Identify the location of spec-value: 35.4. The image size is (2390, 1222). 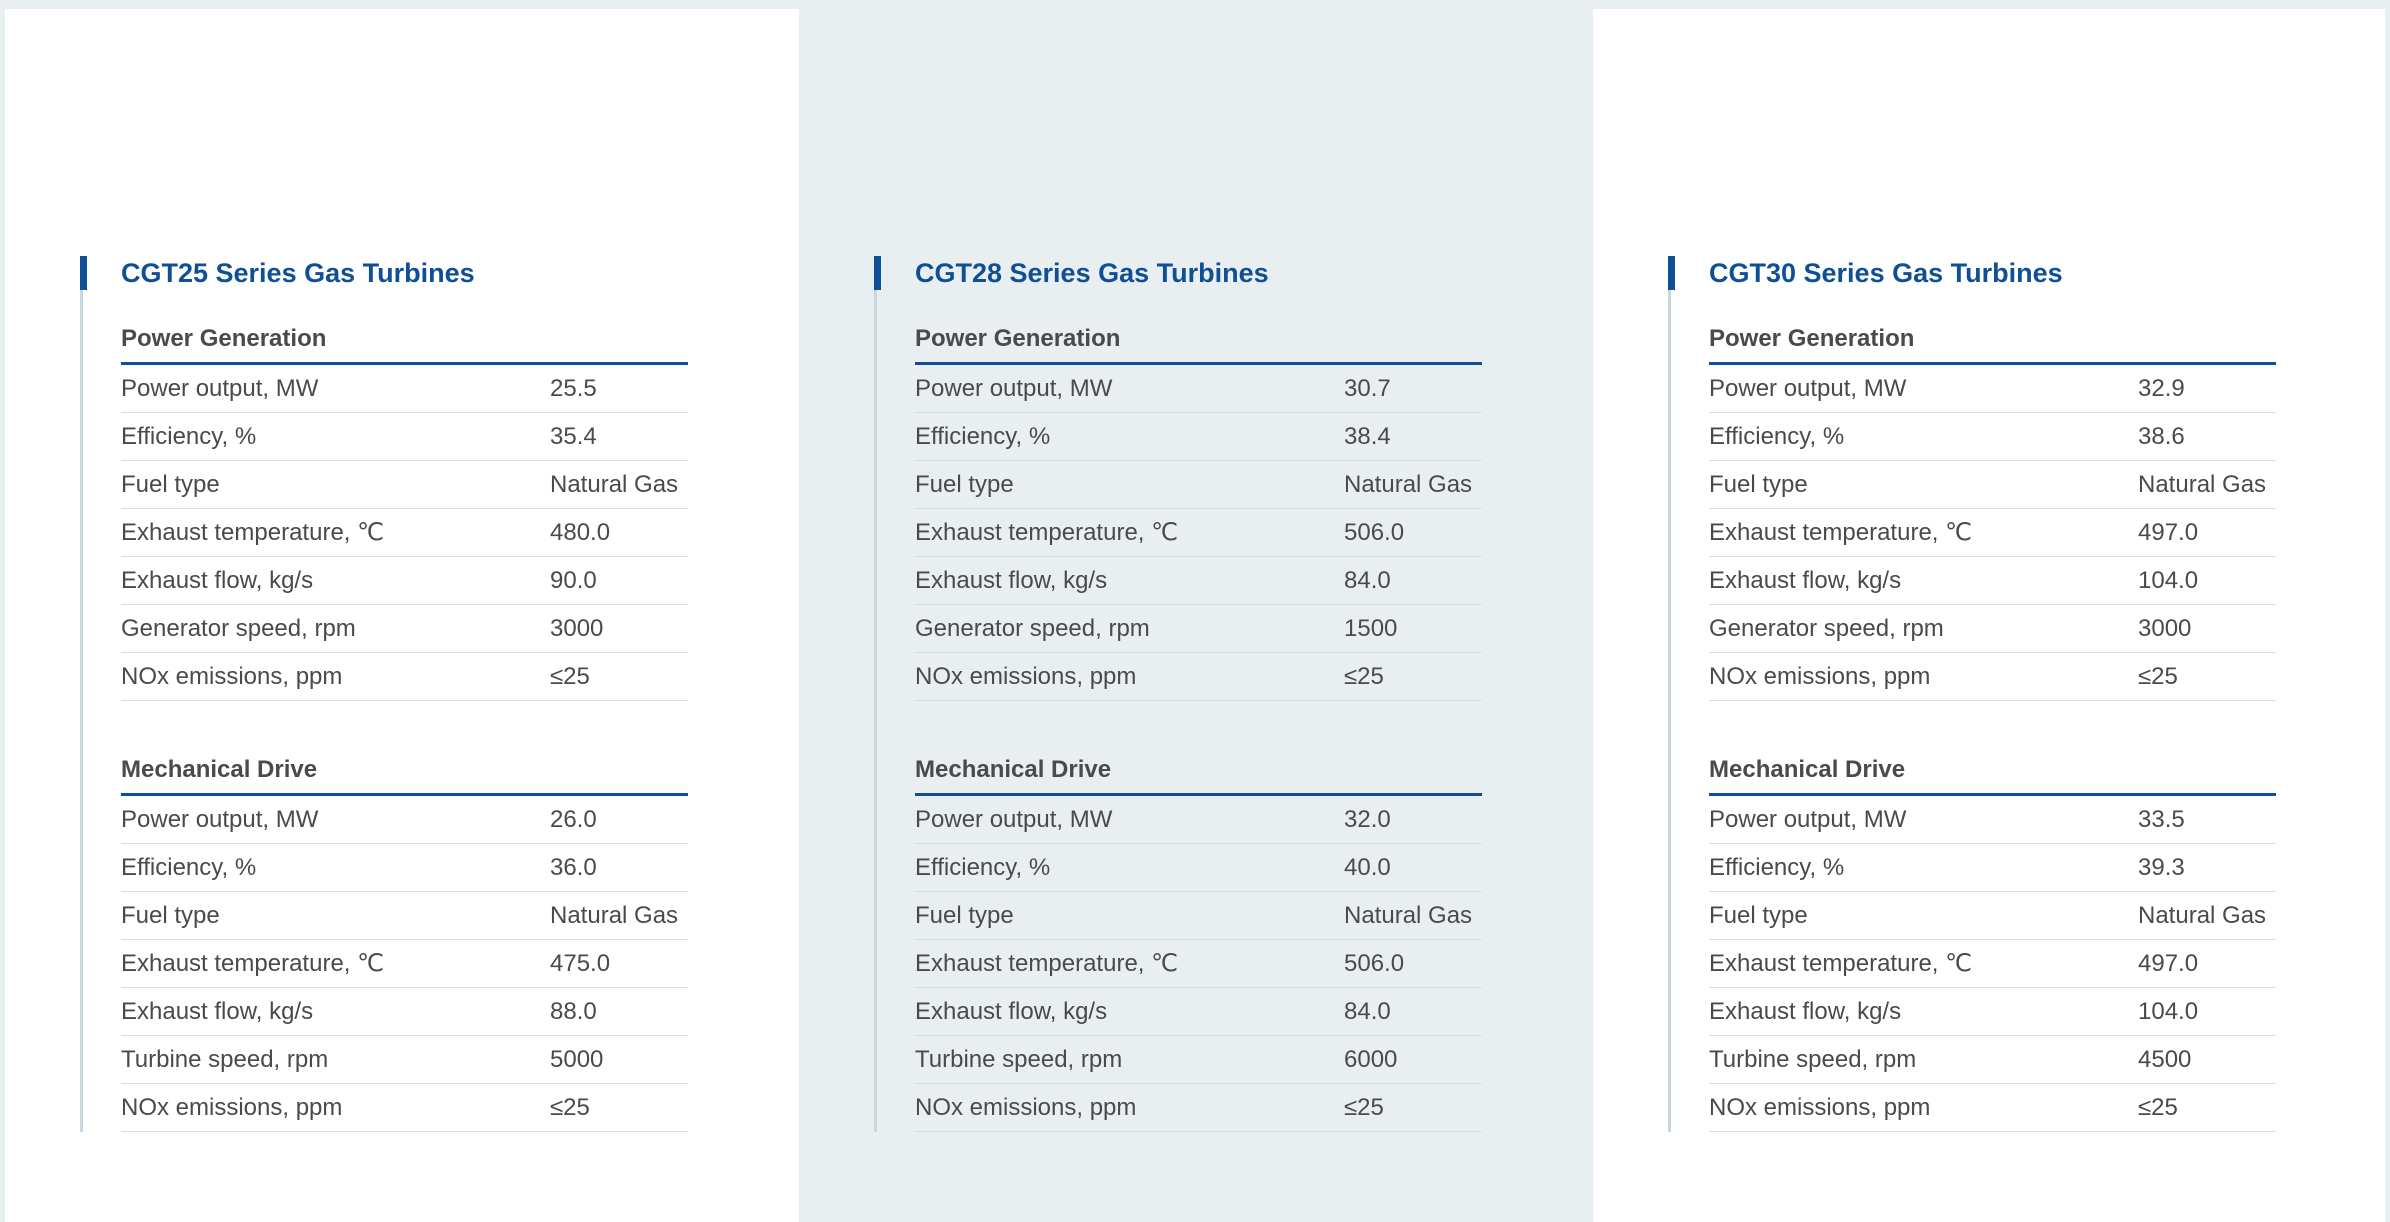
(573, 436).